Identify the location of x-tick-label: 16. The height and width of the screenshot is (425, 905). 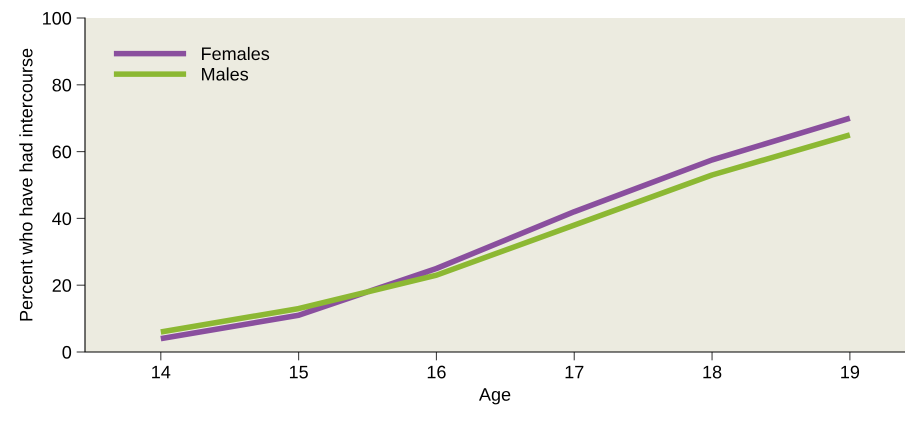
(437, 372).